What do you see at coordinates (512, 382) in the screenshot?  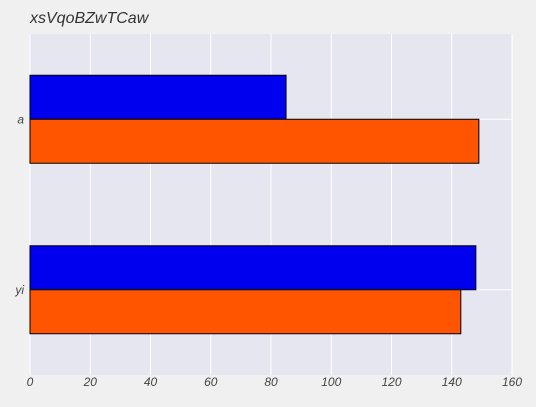 I see `x-tick-label: 160` at bounding box center [512, 382].